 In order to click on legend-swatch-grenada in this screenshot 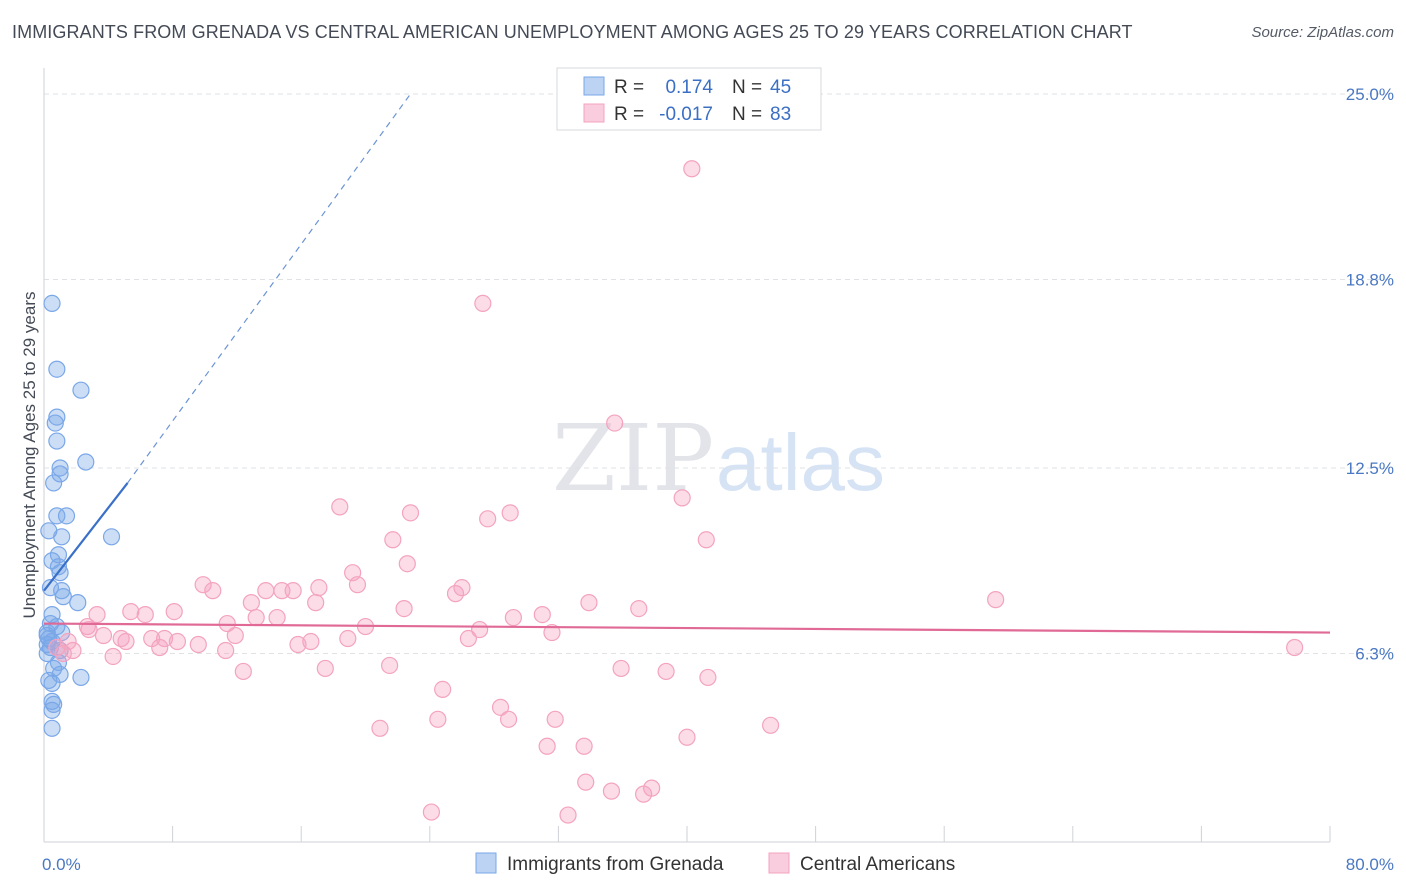, I will do `click(594, 86)`.